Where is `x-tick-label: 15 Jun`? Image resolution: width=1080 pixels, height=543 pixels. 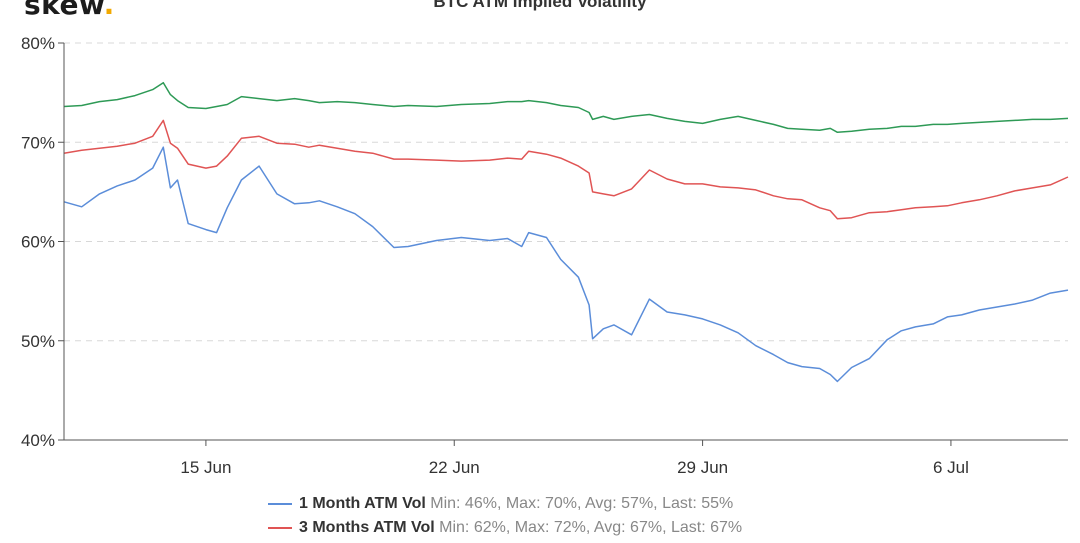 x-tick-label: 15 Jun is located at coordinates (205, 467).